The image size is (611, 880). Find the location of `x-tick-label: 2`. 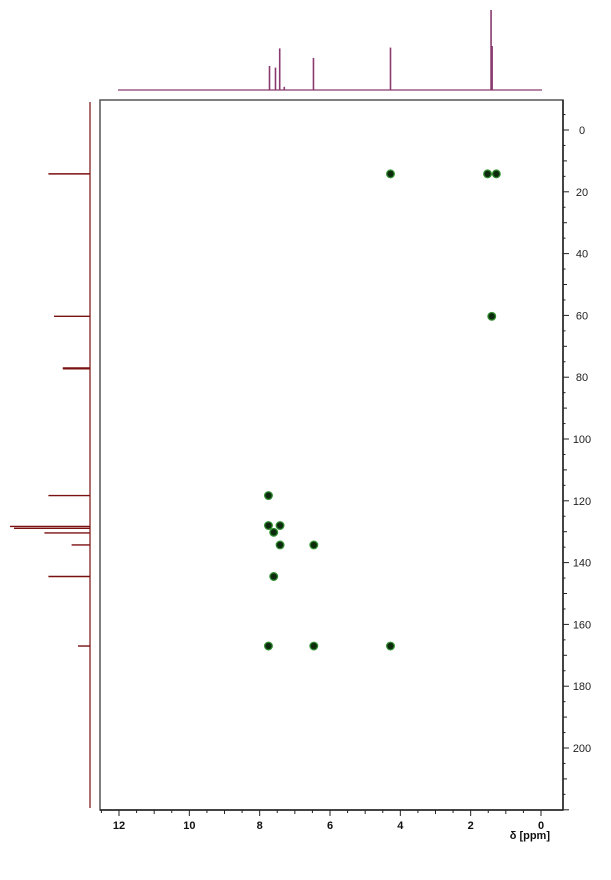

x-tick-label: 2 is located at coordinates (471, 826).